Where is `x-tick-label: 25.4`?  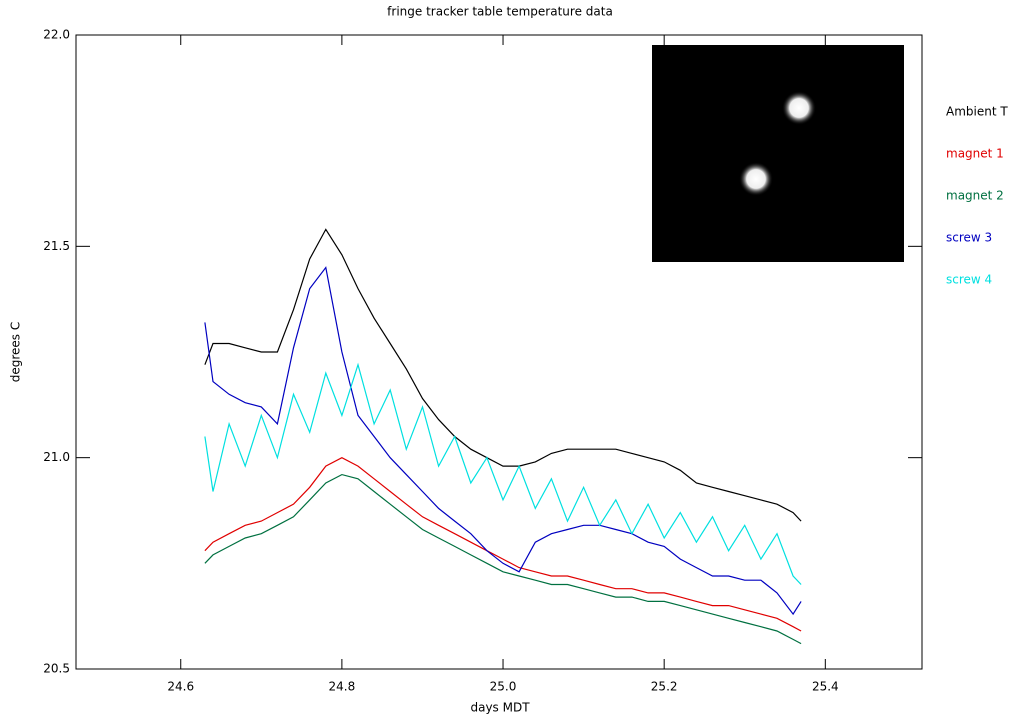
x-tick-label: 25.4 is located at coordinates (825, 687).